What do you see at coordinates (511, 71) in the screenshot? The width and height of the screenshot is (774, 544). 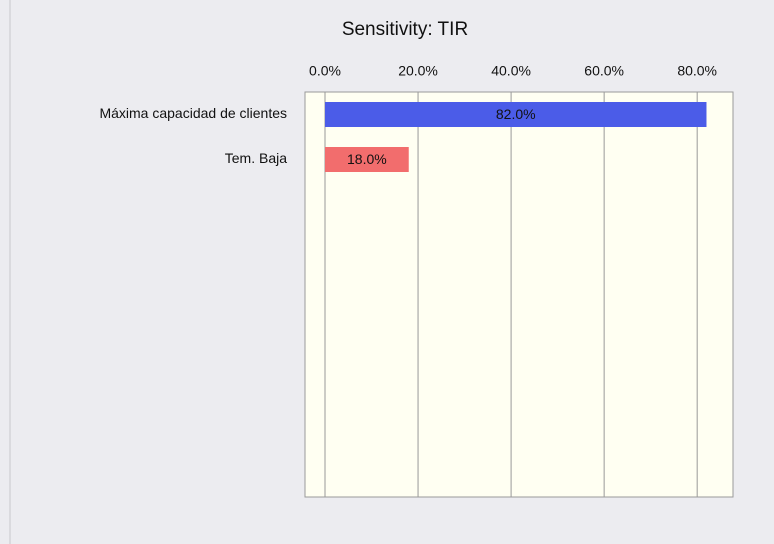 I see `x-tick-label: 40.0%` at bounding box center [511, 71].